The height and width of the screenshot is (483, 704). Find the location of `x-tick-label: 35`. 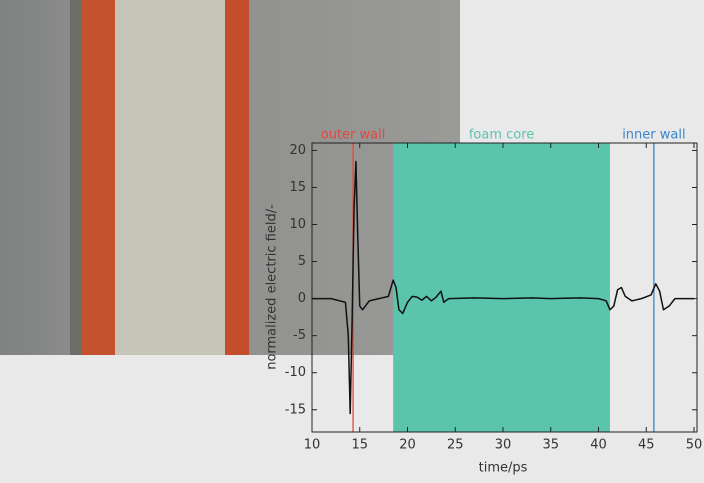

x-tick-label: 35 is located at coordinates (550, 445).